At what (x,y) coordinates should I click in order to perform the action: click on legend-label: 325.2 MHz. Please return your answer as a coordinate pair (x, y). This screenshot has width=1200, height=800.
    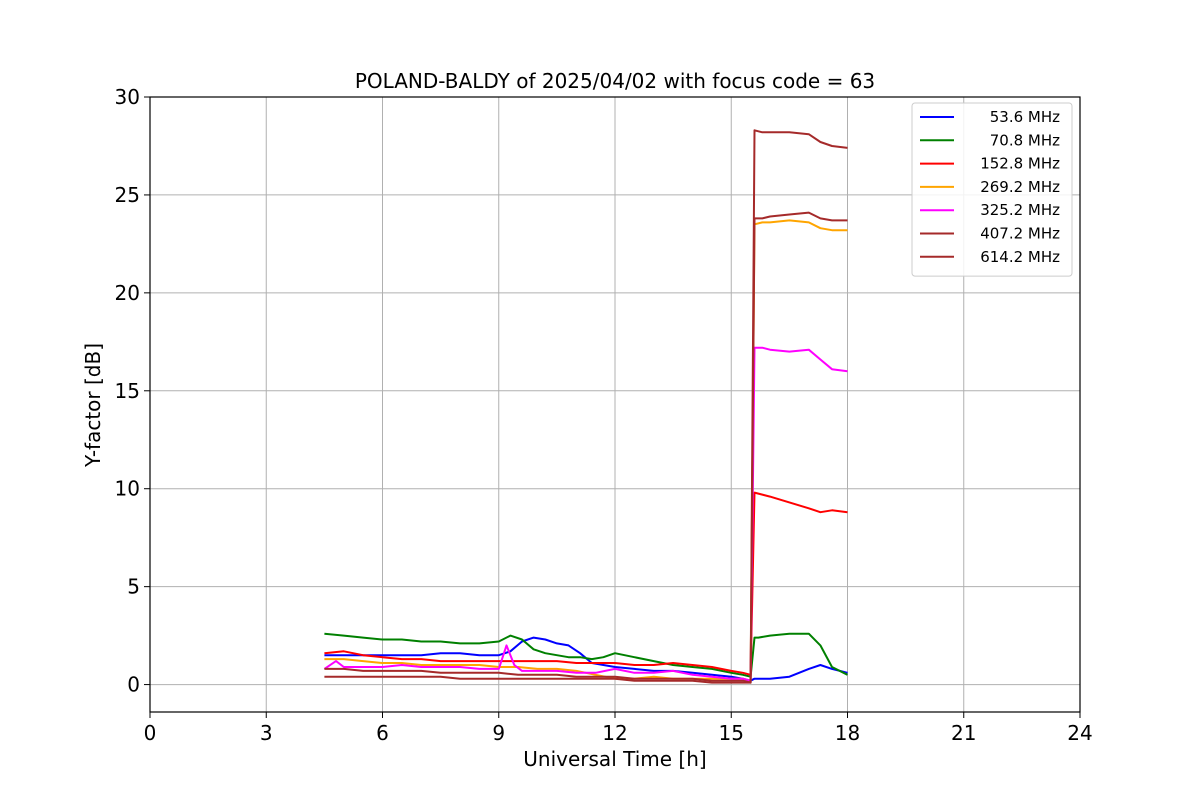
    Looking at the image, I should click on (1020, 210).